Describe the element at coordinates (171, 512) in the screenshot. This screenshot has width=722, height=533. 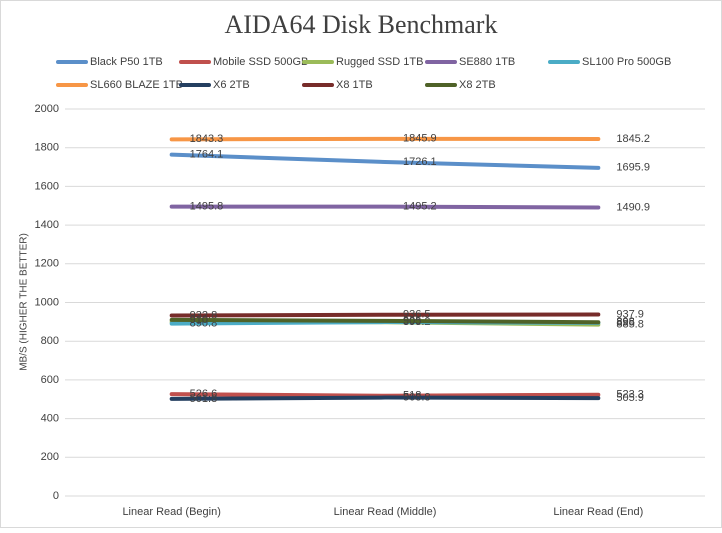
I see `x-tick-label: Linear Read (Begin)` at that location.